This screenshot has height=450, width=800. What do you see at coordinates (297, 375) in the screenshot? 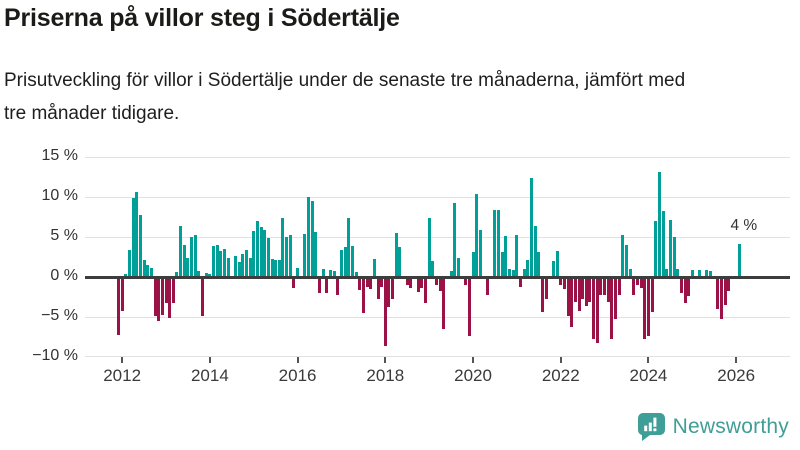
I see `x-tick-label: 2016` at bounding box center [297, 375].